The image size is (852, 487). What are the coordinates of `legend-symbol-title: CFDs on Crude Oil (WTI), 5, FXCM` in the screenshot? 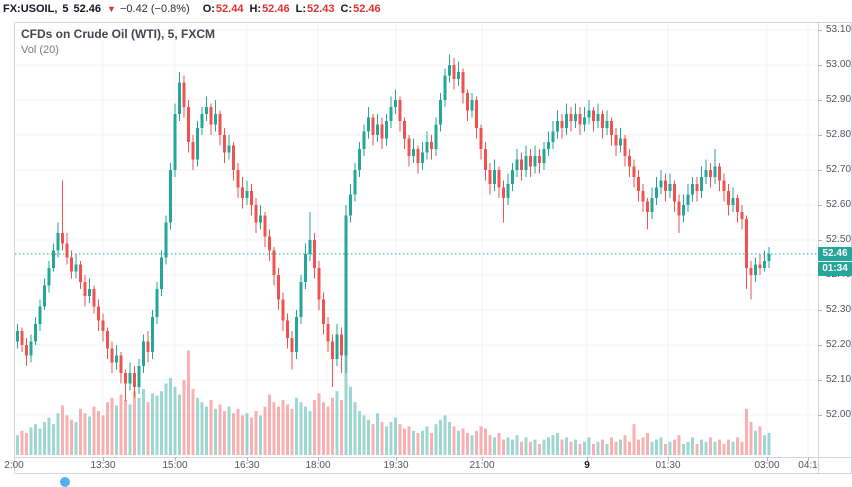 It's located at (118, 34).